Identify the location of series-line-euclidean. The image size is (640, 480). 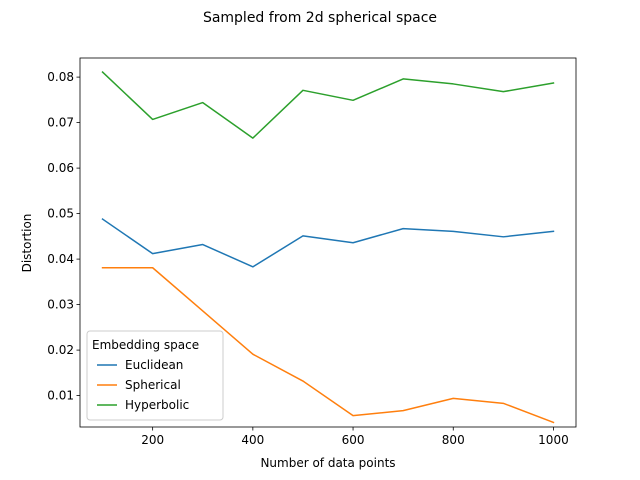
(328, 243).